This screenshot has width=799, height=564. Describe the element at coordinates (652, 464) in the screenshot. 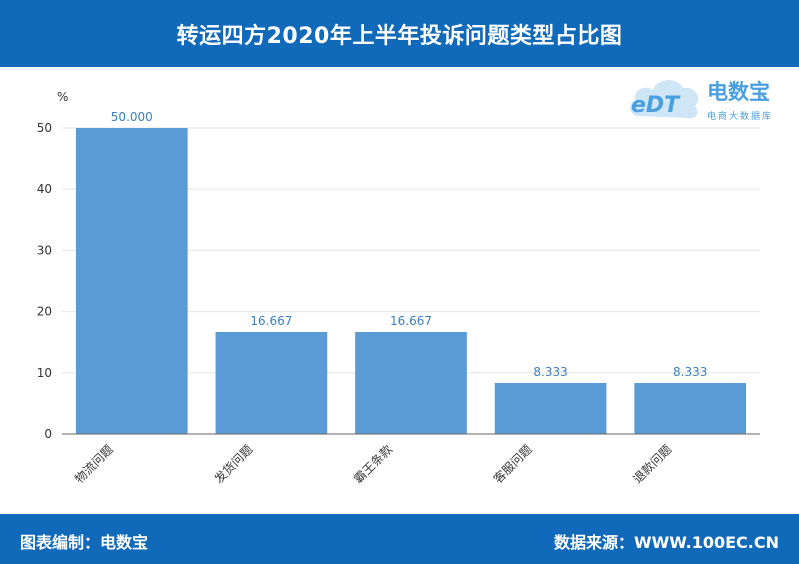

I see `category-label: 退款问题` at that location.